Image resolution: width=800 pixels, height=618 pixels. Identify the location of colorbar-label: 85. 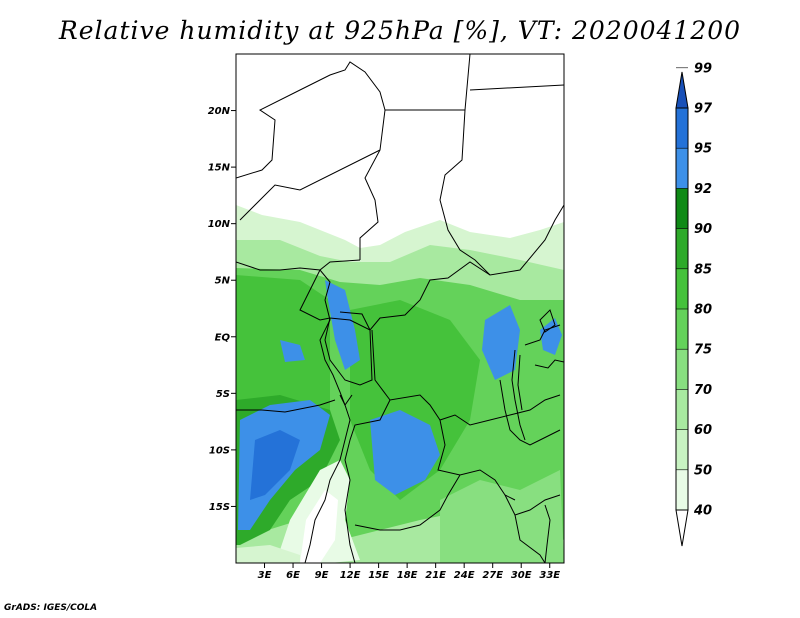
(703, 269).